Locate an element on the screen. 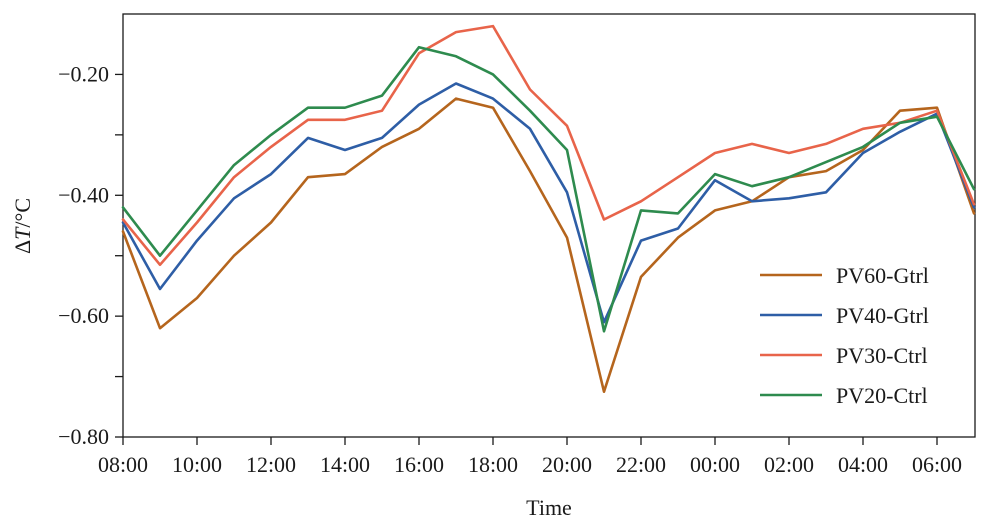 The image size is (1005, 529). legend-label-pv60-gtrl: PV60-Gtrl is located at coordinates (882, 275).